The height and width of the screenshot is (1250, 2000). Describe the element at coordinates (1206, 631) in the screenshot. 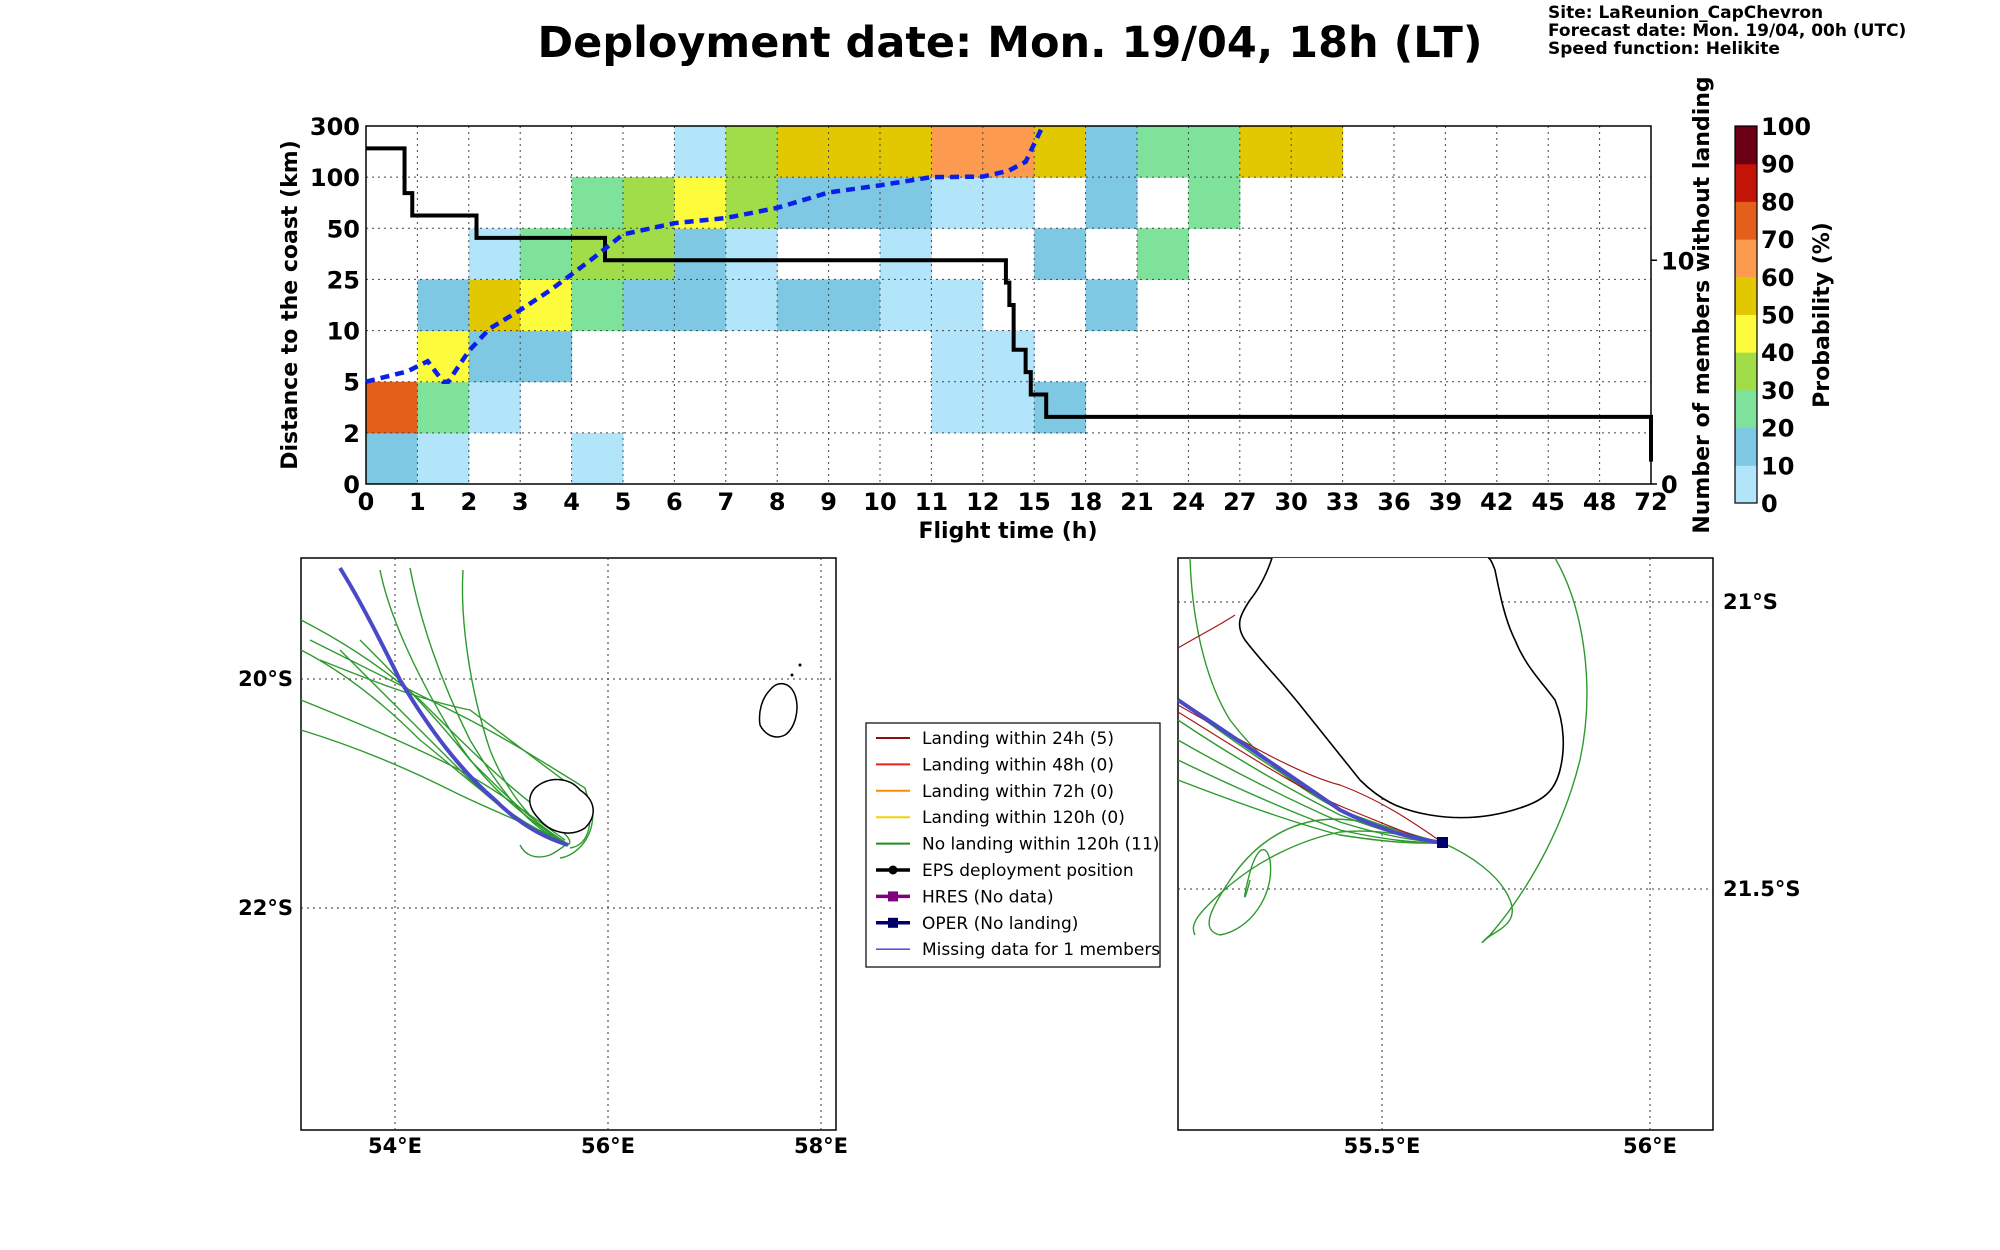

I see `landing-track` at that location.